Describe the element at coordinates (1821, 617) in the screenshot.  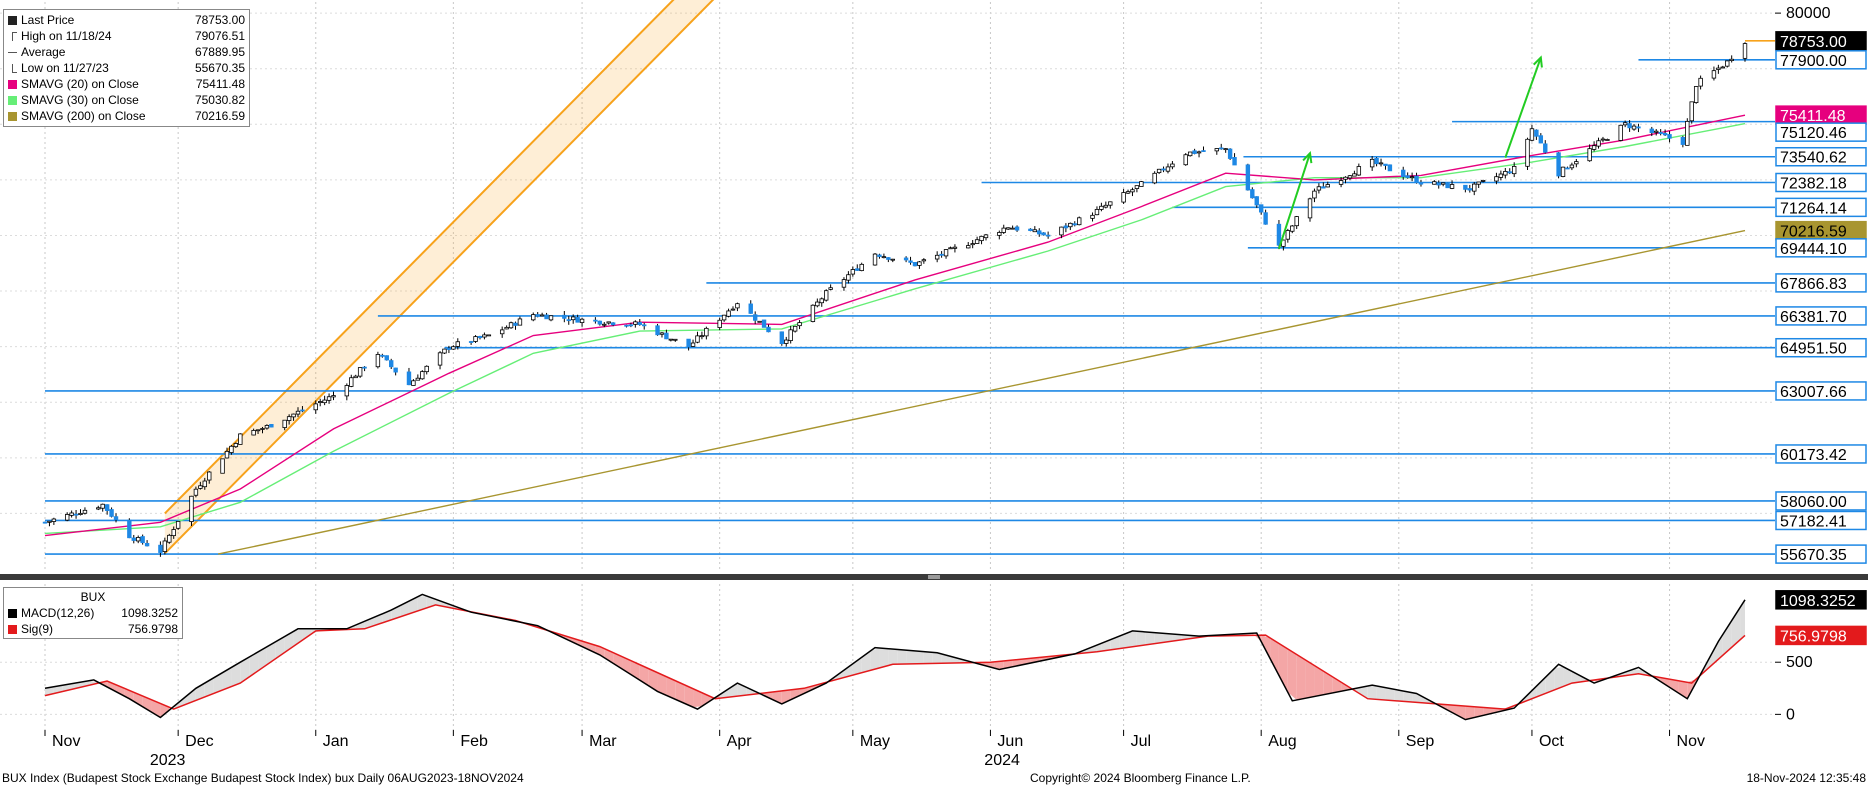
I see `macd-value-tags: 1098.3252 756.9798` at that location.